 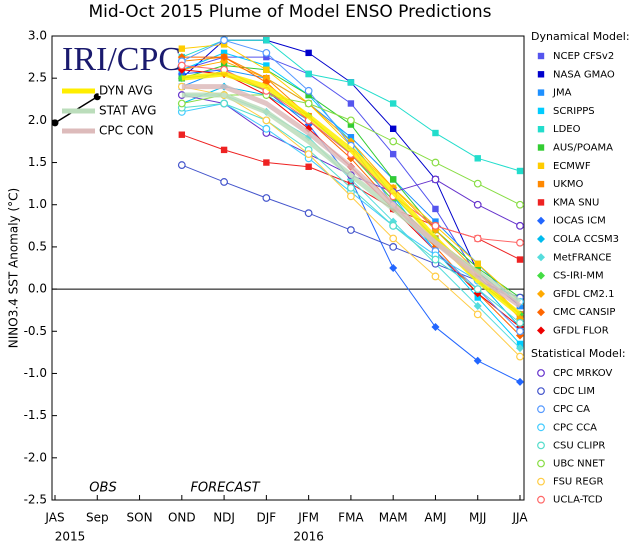 What do you see at coordinates (574, 111) in the screenshot?
I see `legend-label: SCRIPPS` at bounding box center [574, 111].